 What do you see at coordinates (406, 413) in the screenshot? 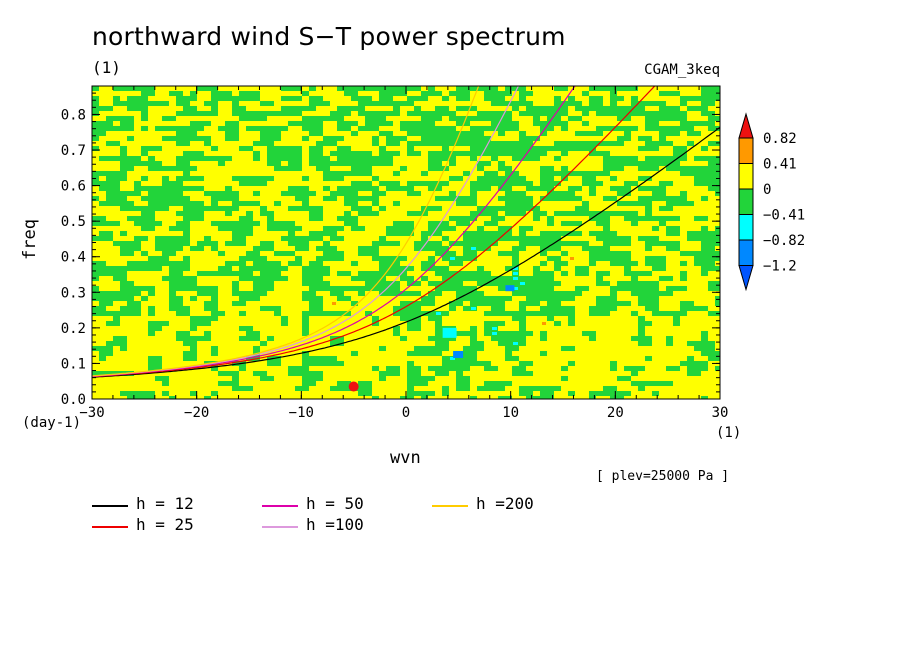
I see `x-tick-label: 0` at bounding box center [406, 413].